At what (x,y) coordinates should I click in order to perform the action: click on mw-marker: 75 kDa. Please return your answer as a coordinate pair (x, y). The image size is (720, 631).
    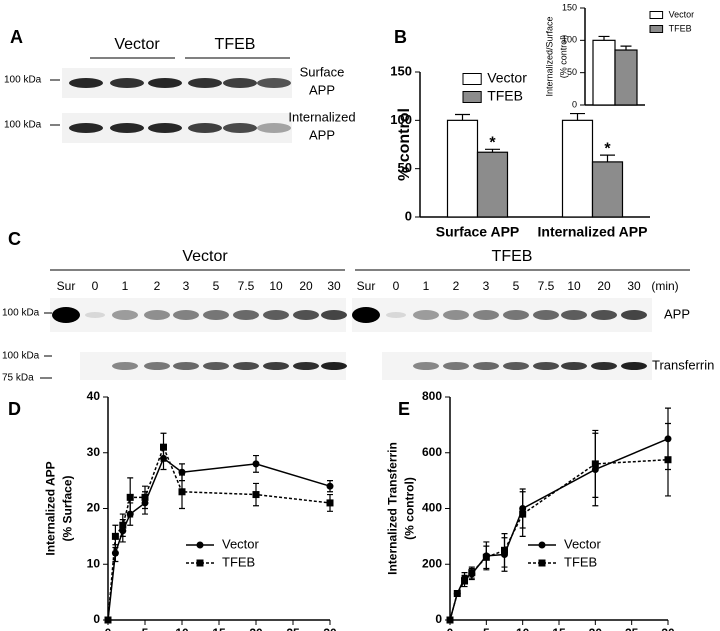
    Looking at the image, I should click on (18, 378).